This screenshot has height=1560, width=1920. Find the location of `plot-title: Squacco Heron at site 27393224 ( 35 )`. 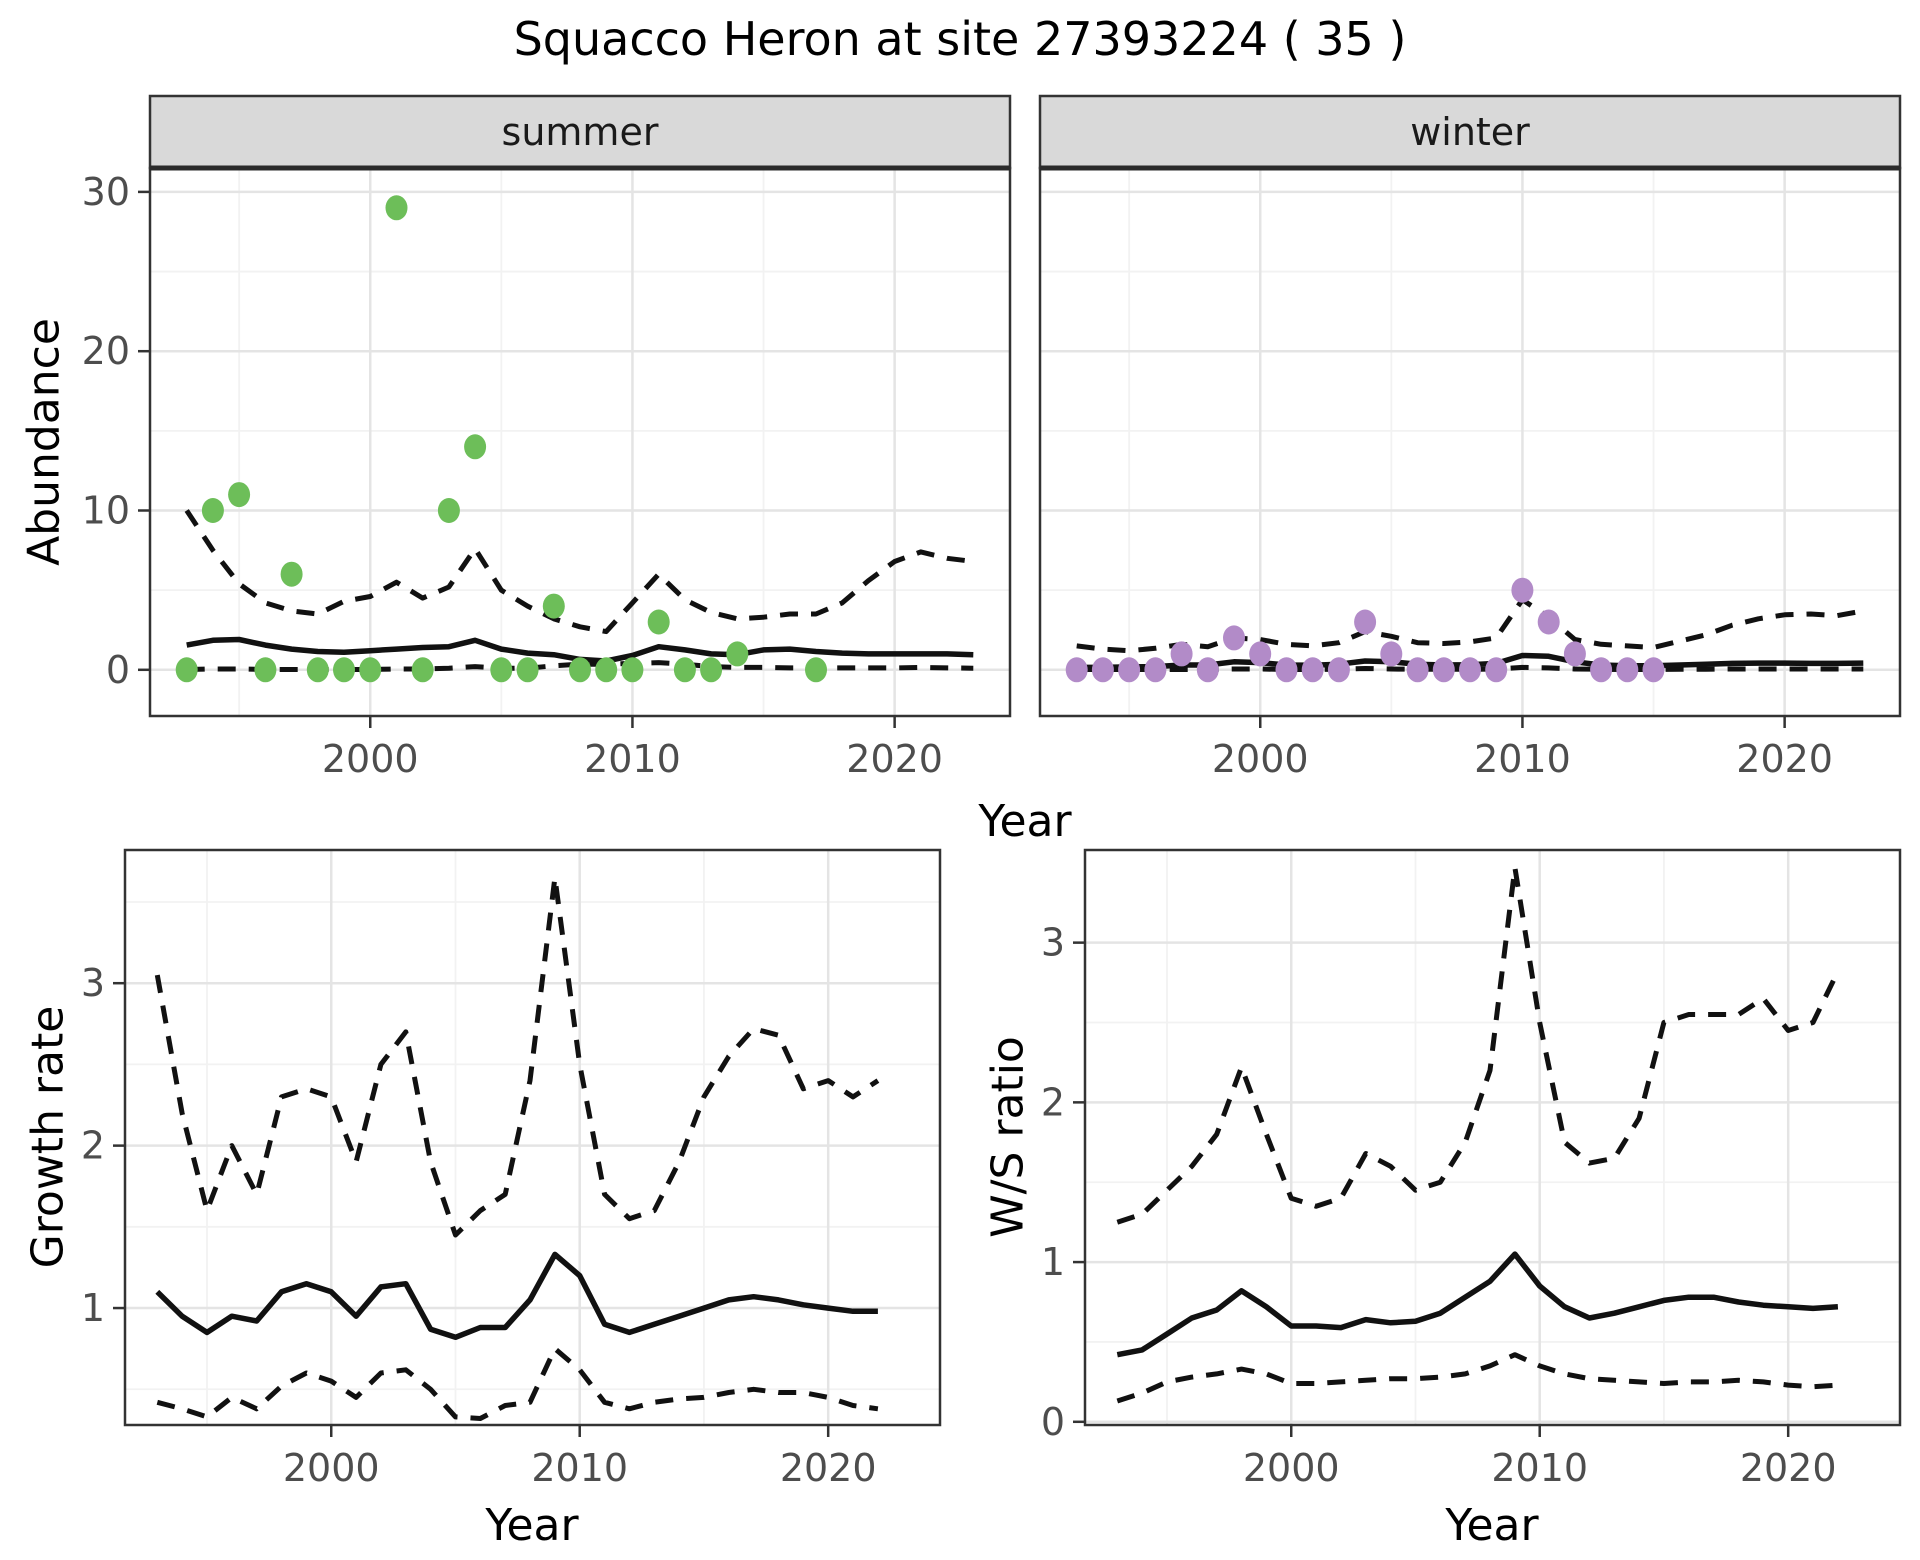

plot-title: Squacco Heron at site 27393224 ( 35 ) is located at coordinates (960, 39).